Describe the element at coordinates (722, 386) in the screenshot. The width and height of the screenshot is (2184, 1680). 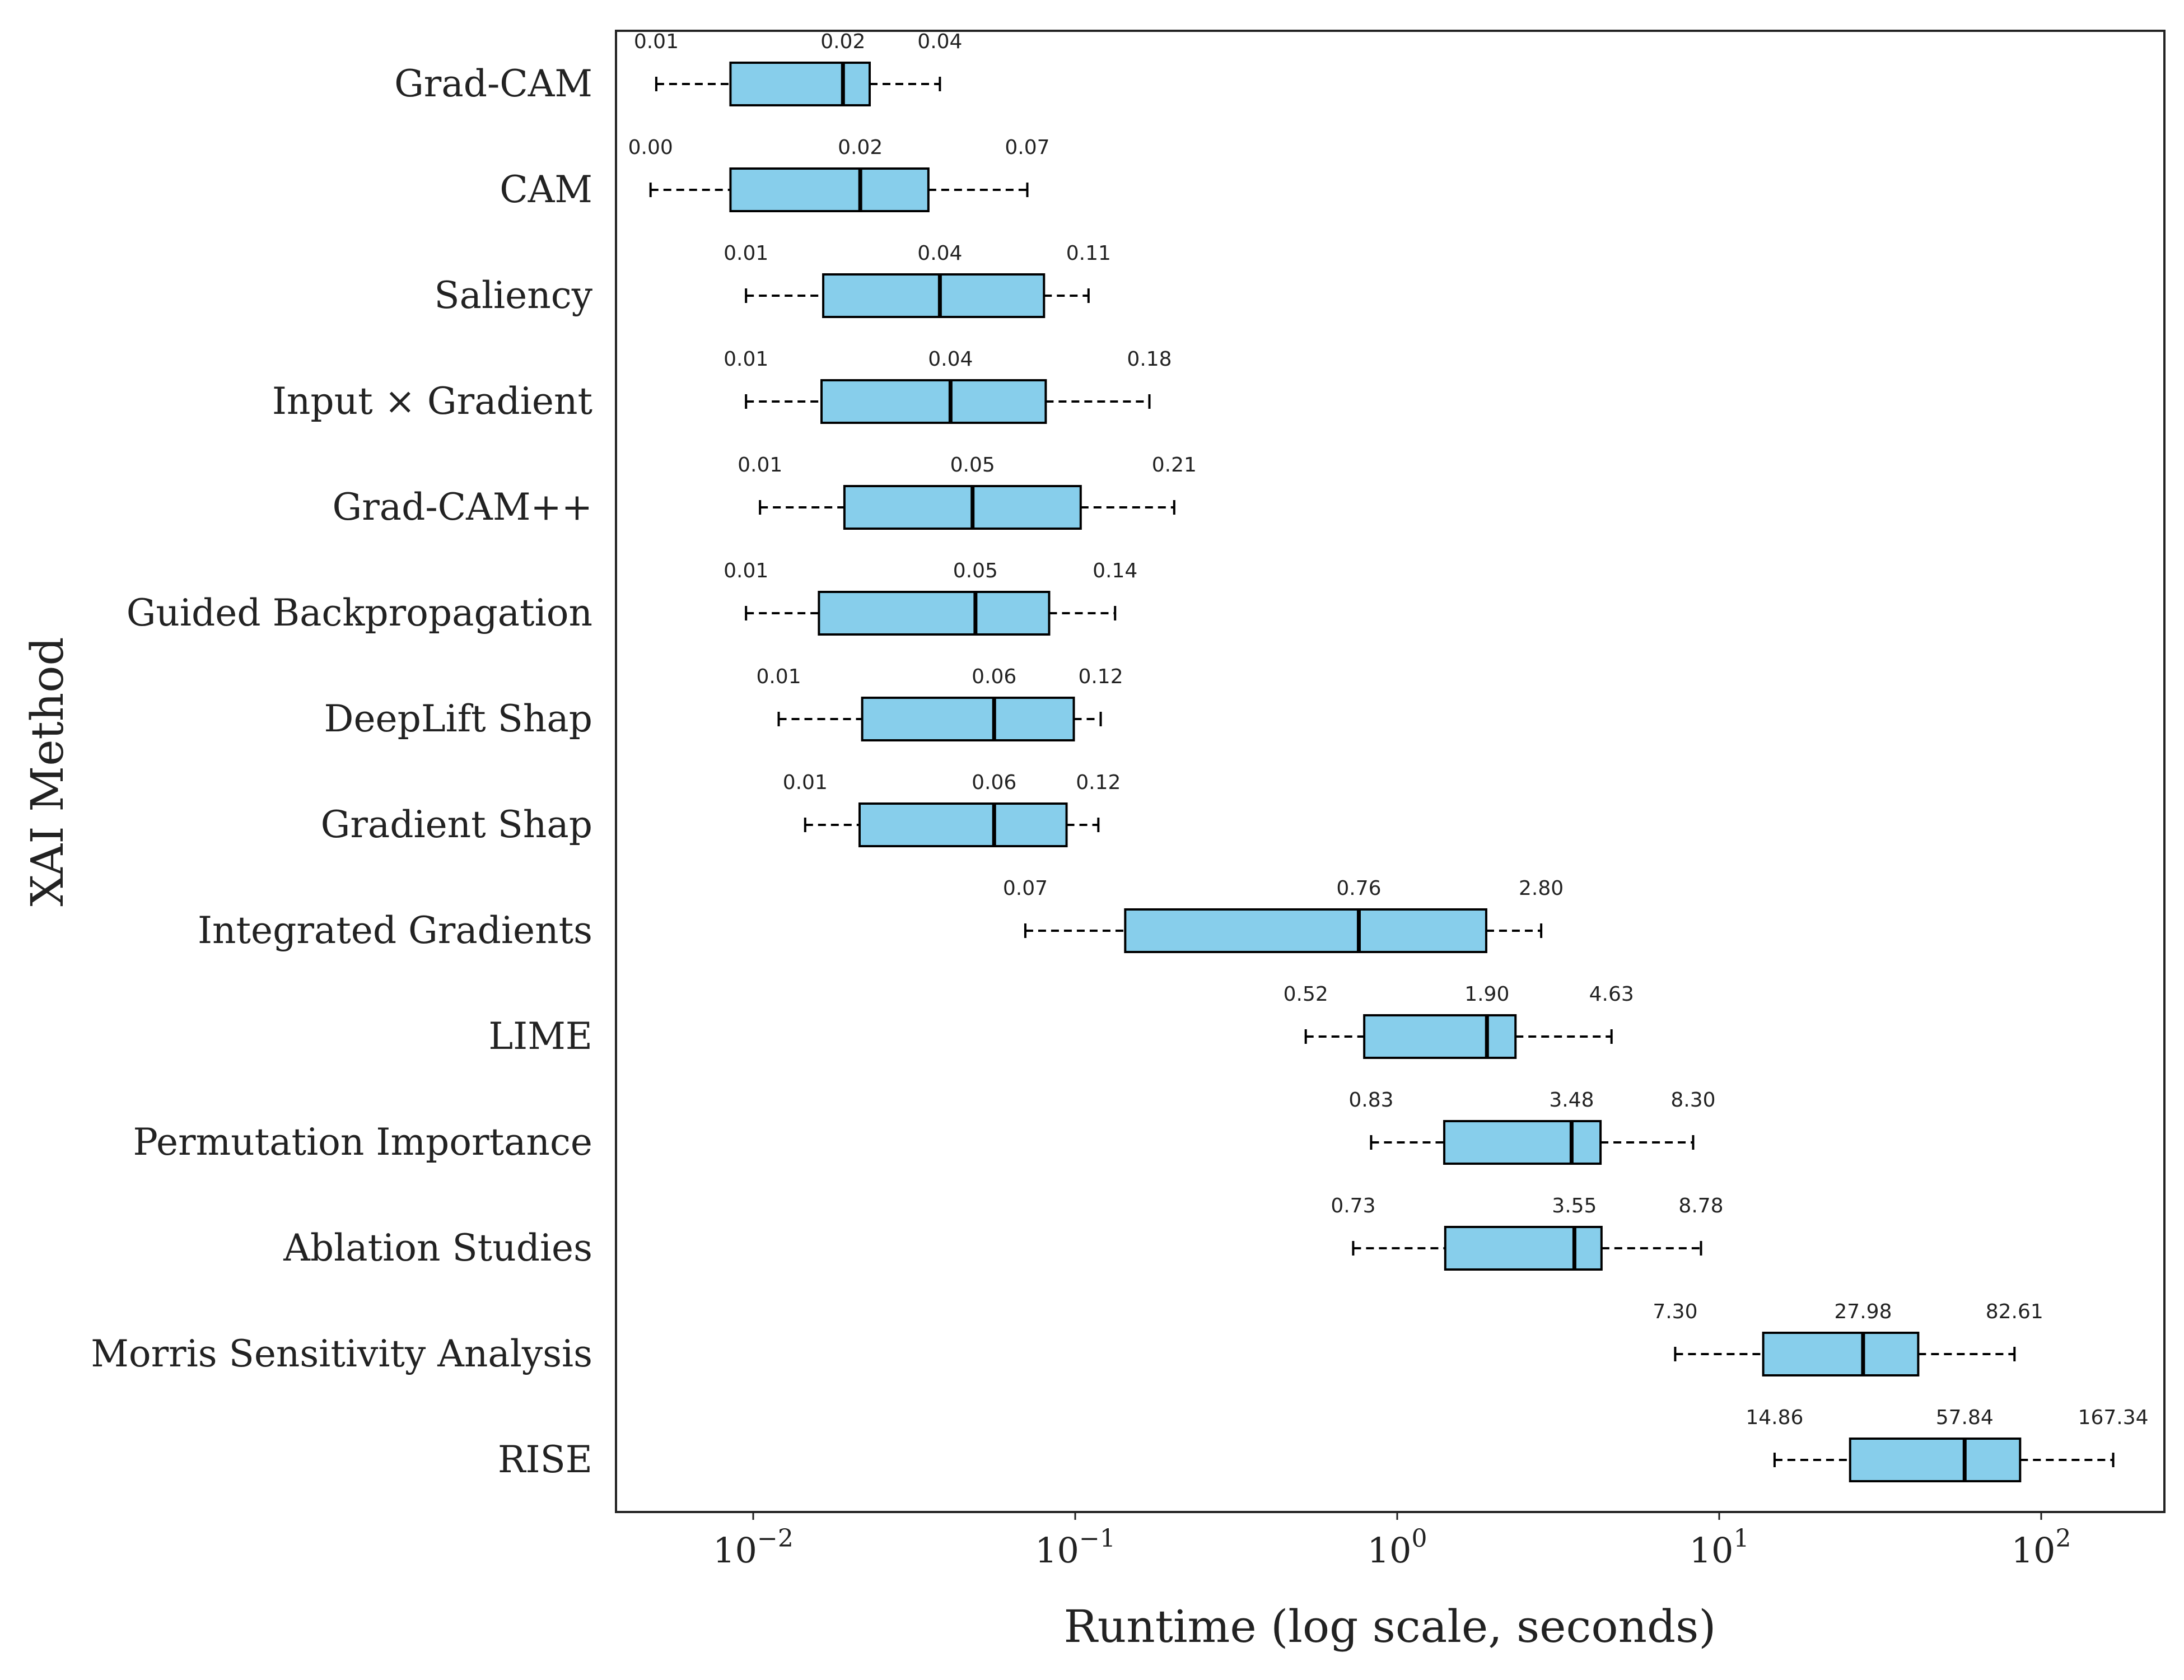
I see `box-row: 0.01 0.04 0.18 Input × Gradient` at that location.